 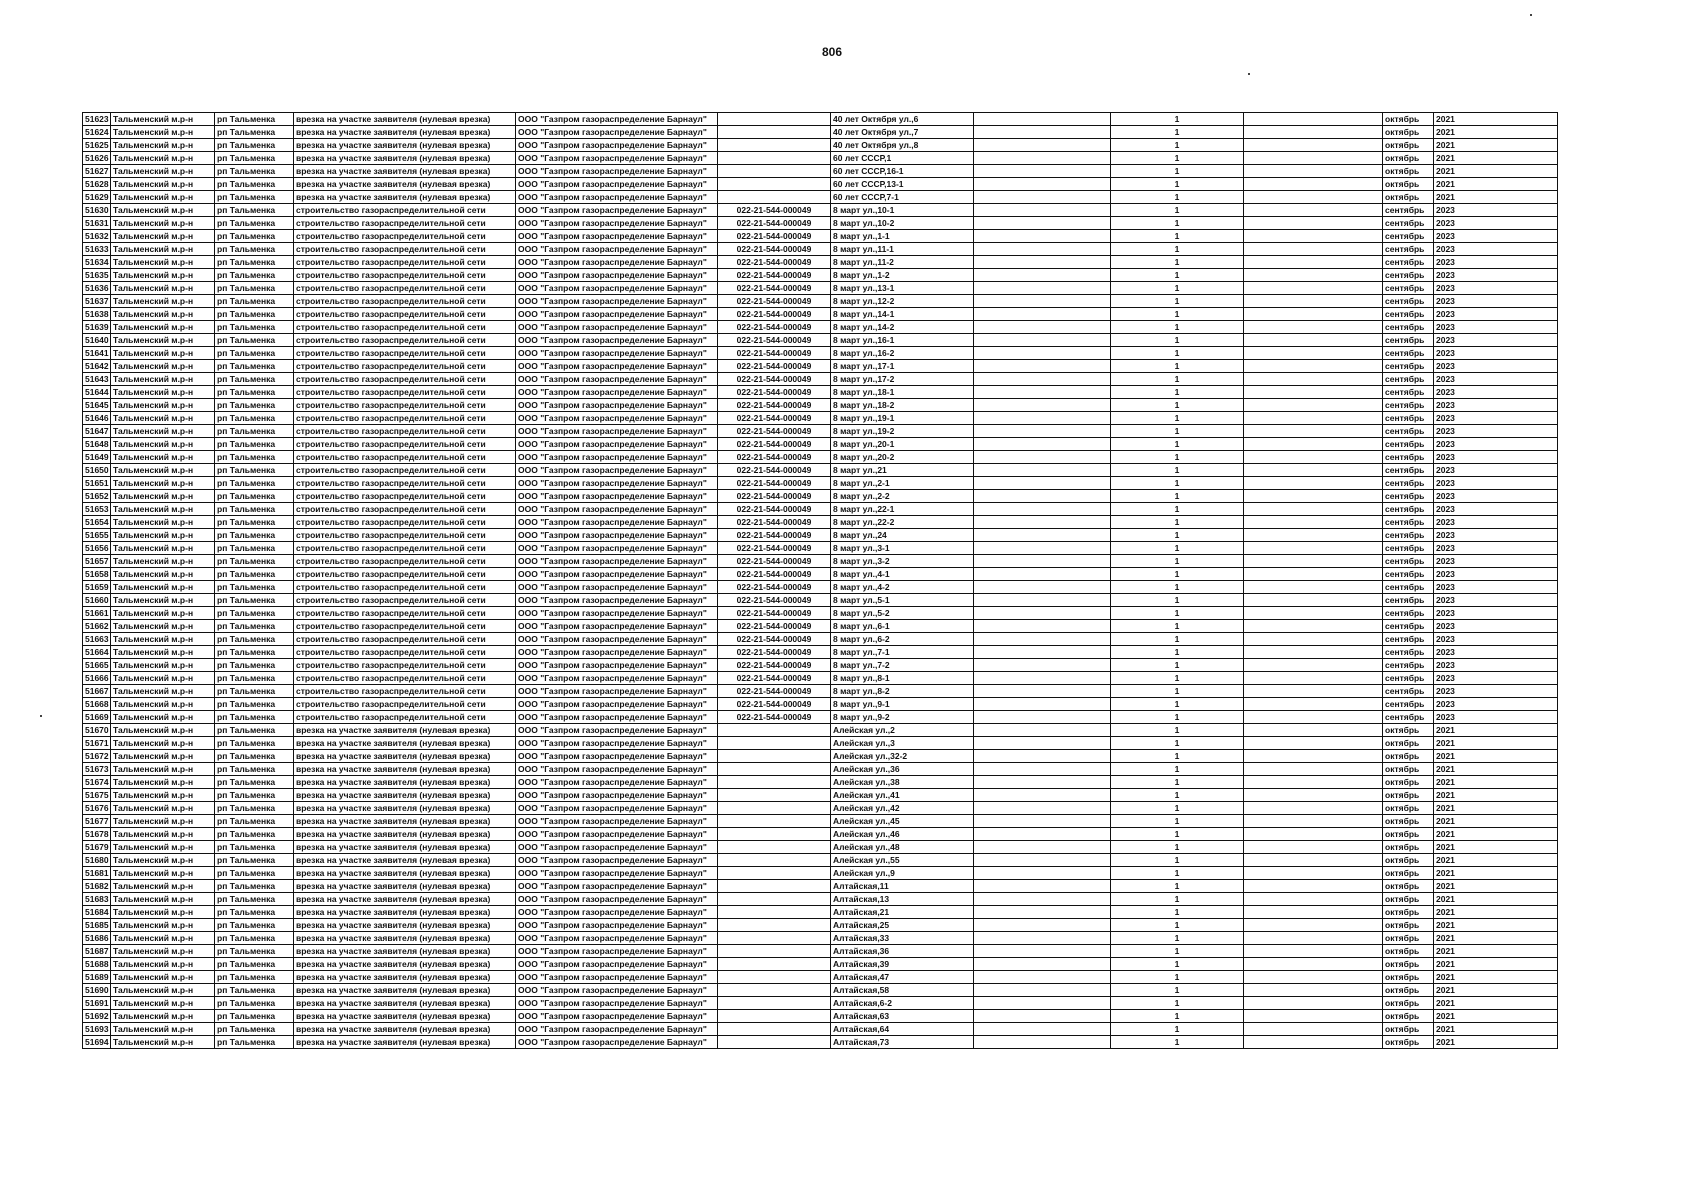 I want to click on address-cell: Алейская ул.,42, so click(x=902, y=808).